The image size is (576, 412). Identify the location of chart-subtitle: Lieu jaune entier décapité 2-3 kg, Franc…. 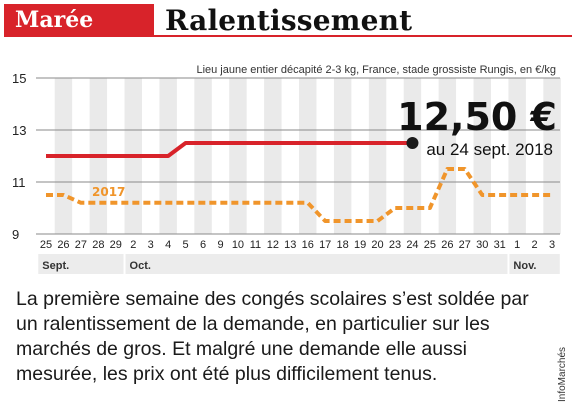
(376, 70).